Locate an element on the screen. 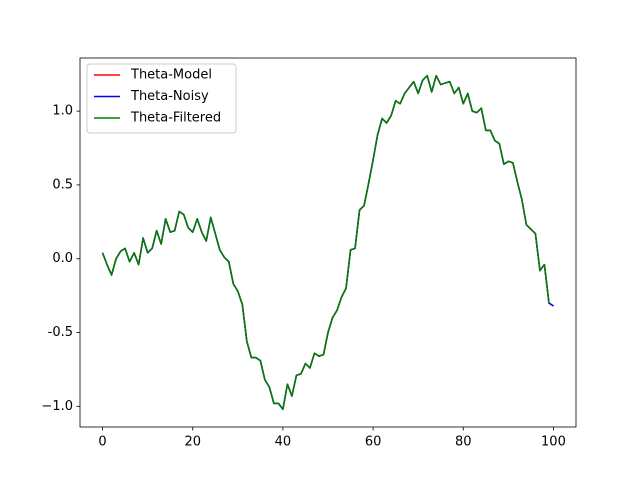 This screenshot has width=640, height=480. x-tick-label: 100 is located at coordinates (553, 442).